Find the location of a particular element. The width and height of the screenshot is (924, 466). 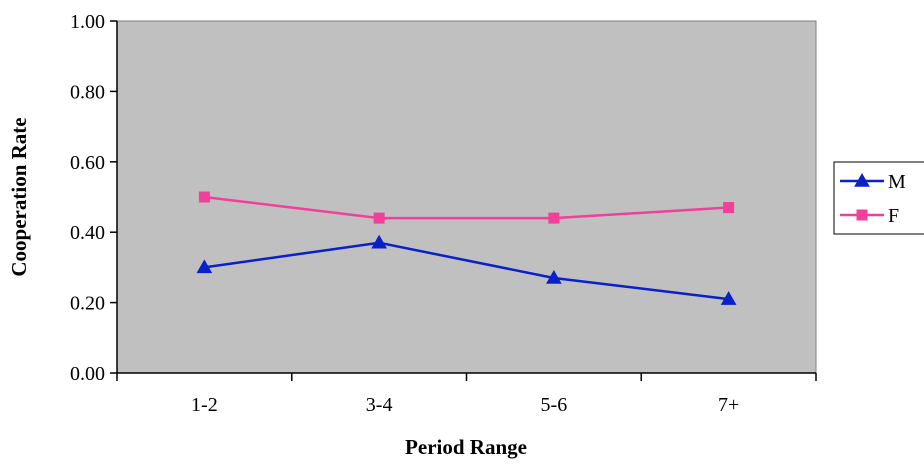

legend: MF is located at coordinates (878, 198).